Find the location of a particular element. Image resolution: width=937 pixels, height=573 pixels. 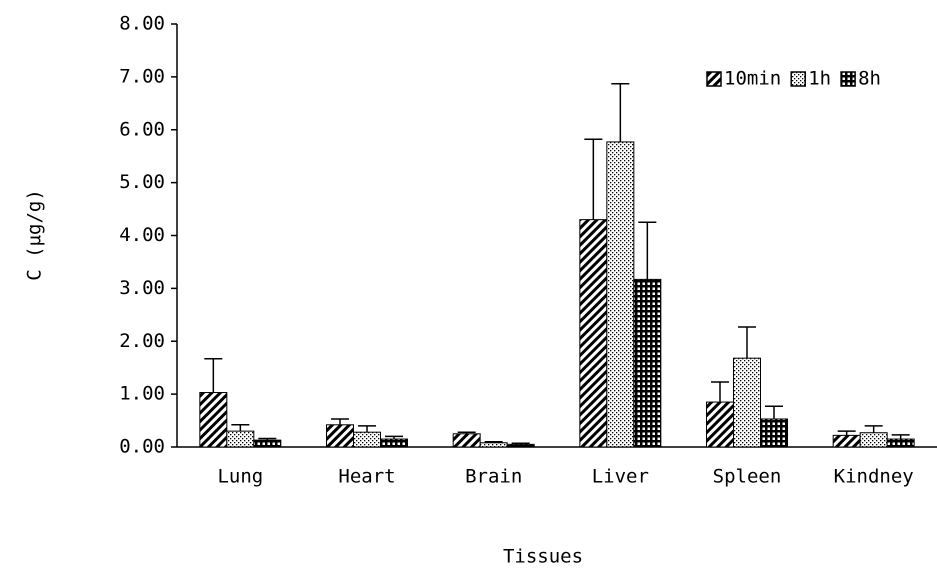

y-tick-label: 7.00 is located at coordinates (142, 76).